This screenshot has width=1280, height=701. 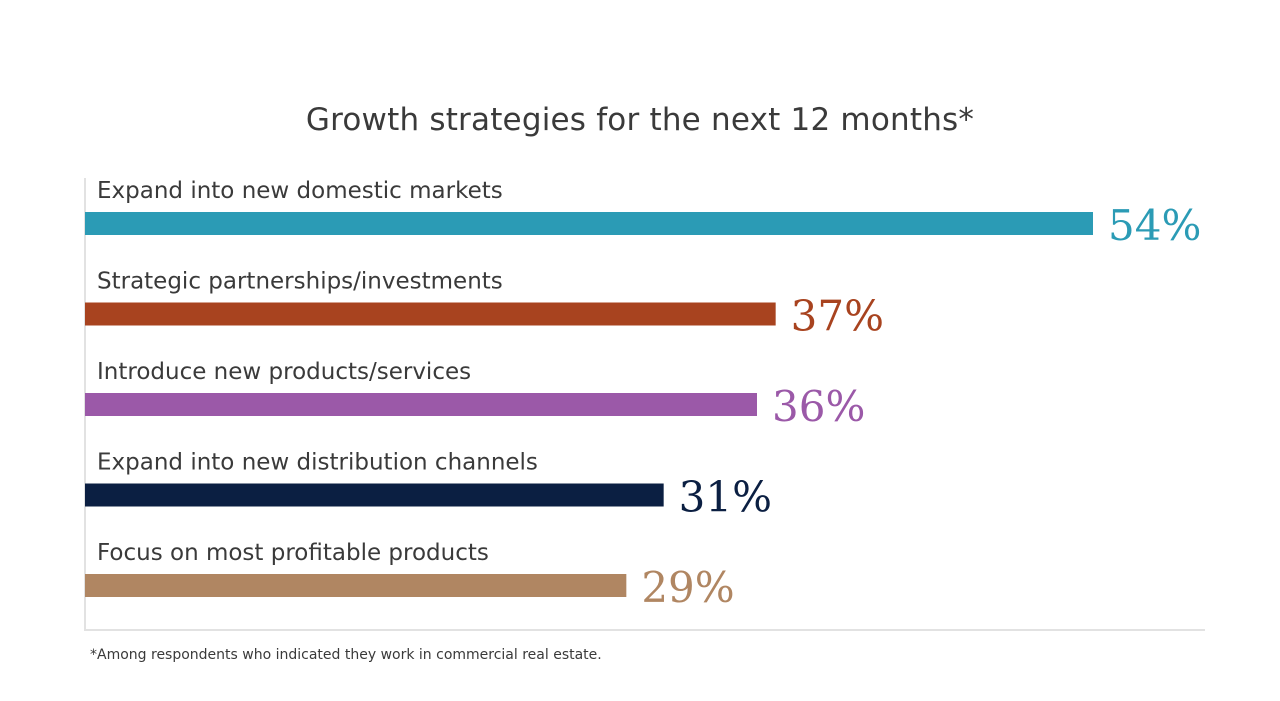 I want to click on value-label: 54%, so click(x=1154, y=225).